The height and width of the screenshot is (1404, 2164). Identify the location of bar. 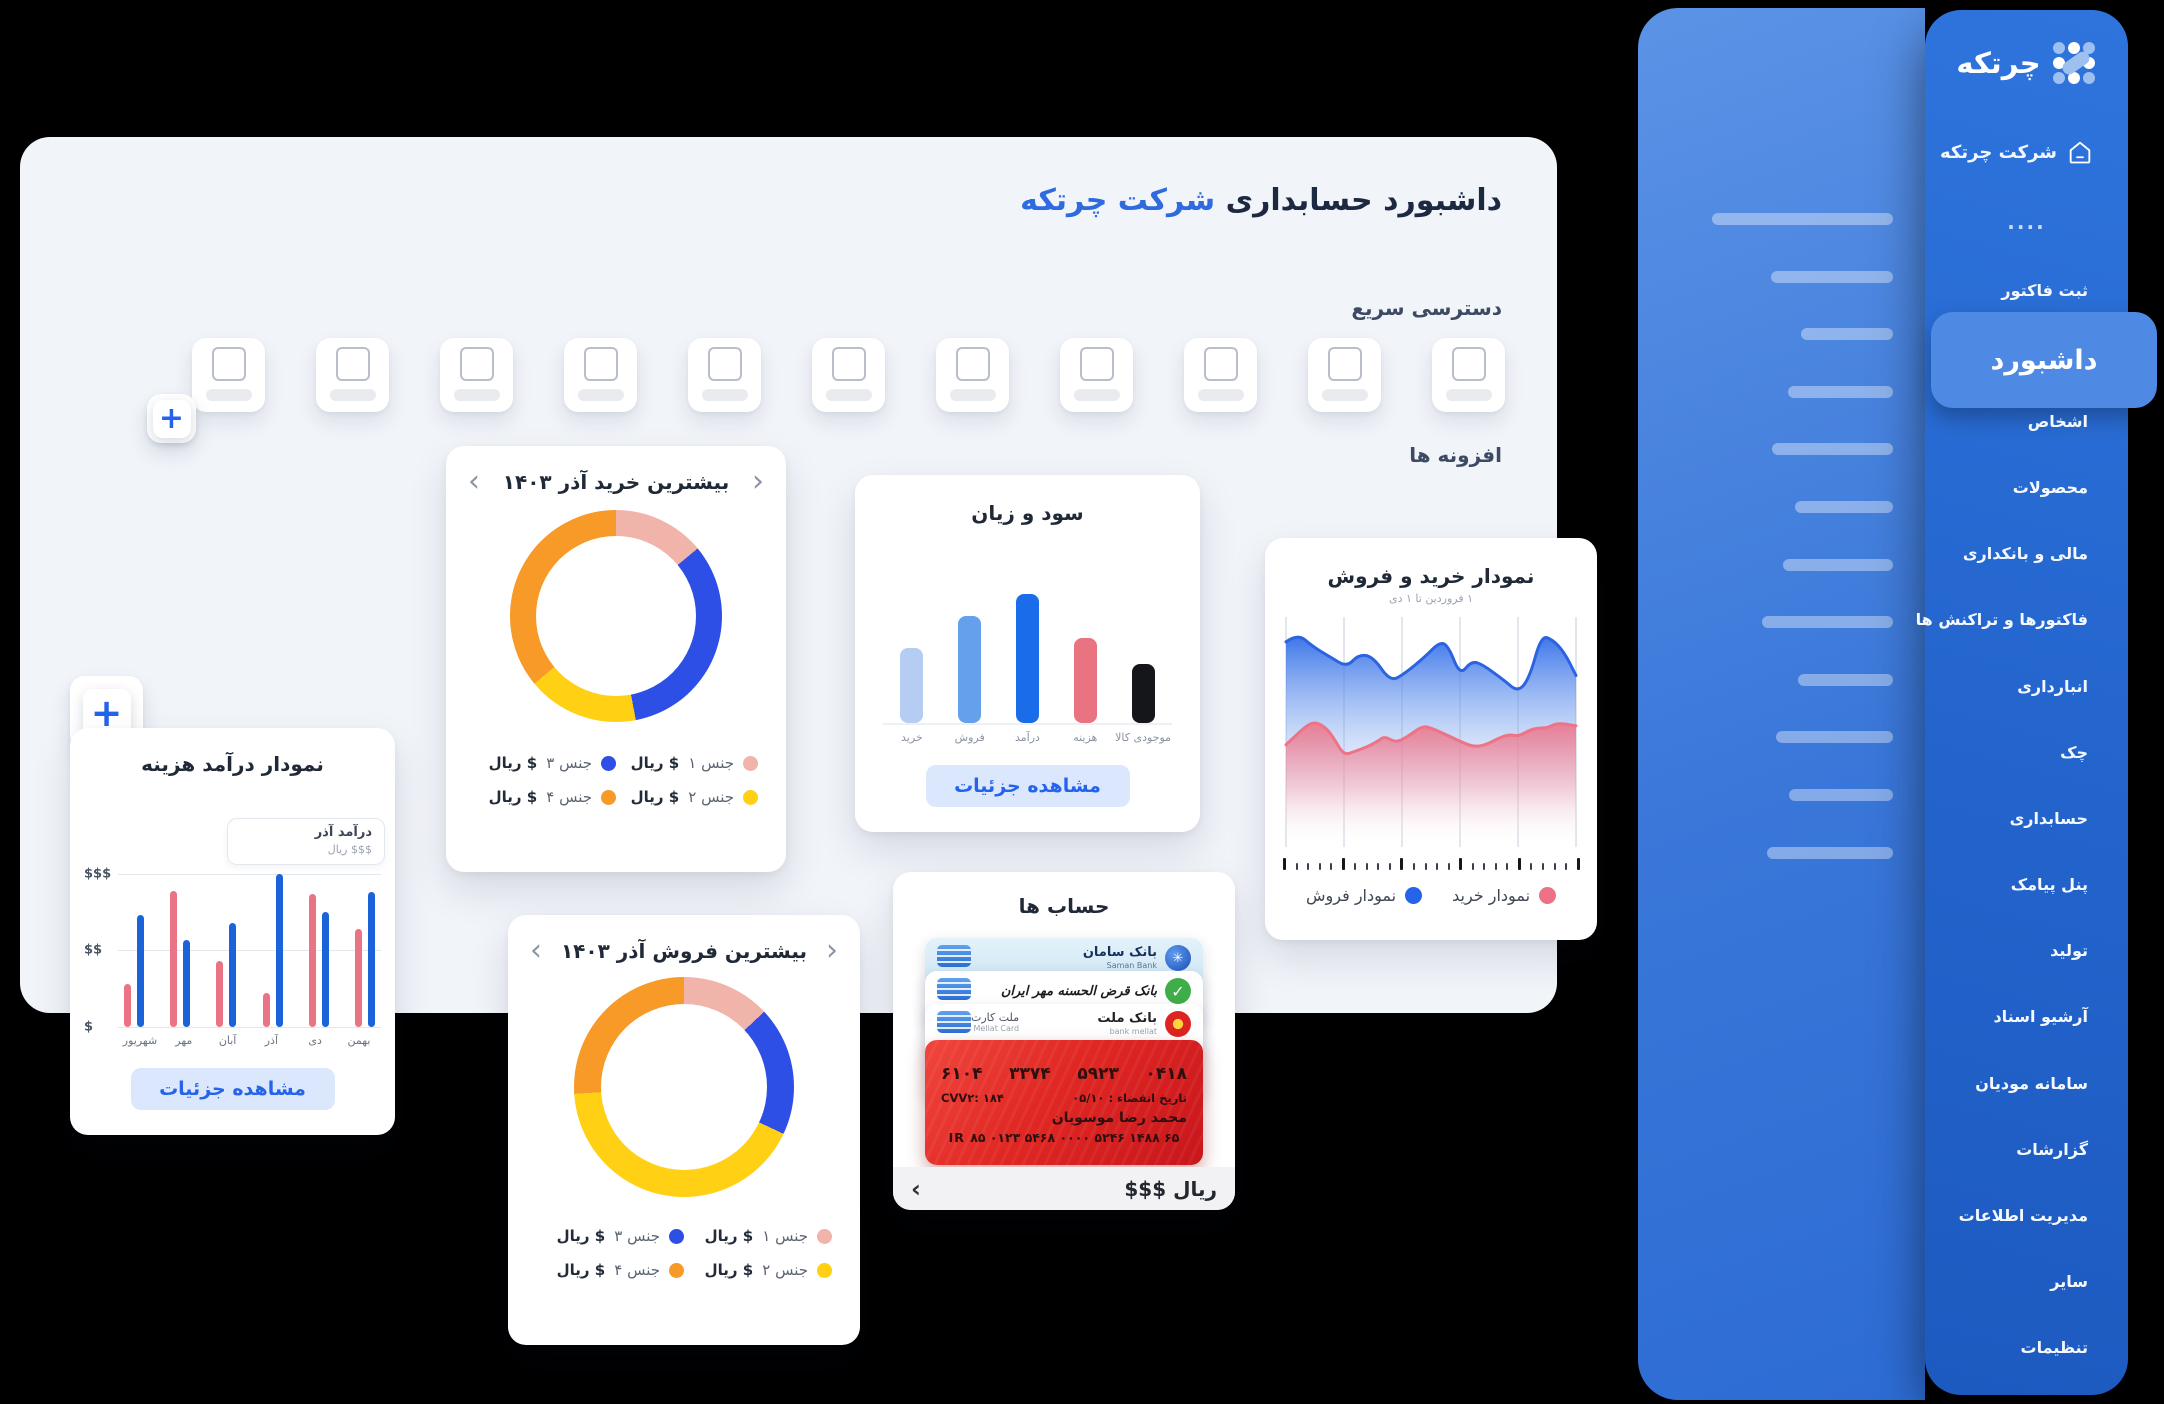
(912, 685).